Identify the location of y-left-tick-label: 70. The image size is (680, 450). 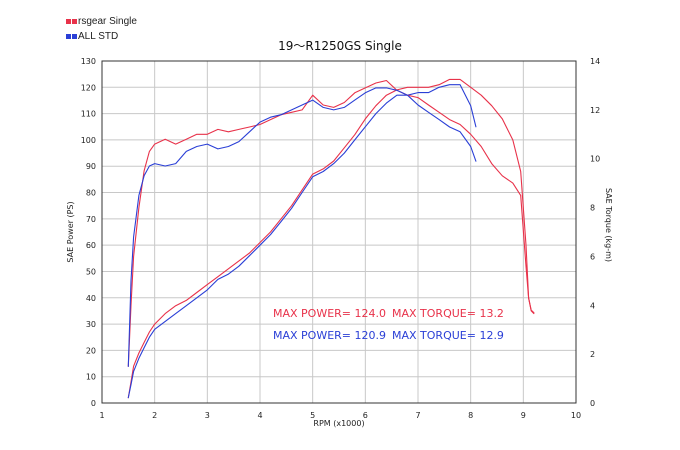
(91, 219).